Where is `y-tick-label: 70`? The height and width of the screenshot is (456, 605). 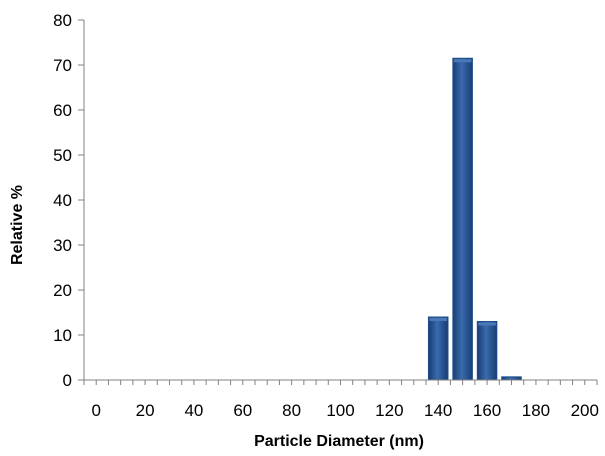 y-tick-label: 70 is located at coordinates (62, 65).